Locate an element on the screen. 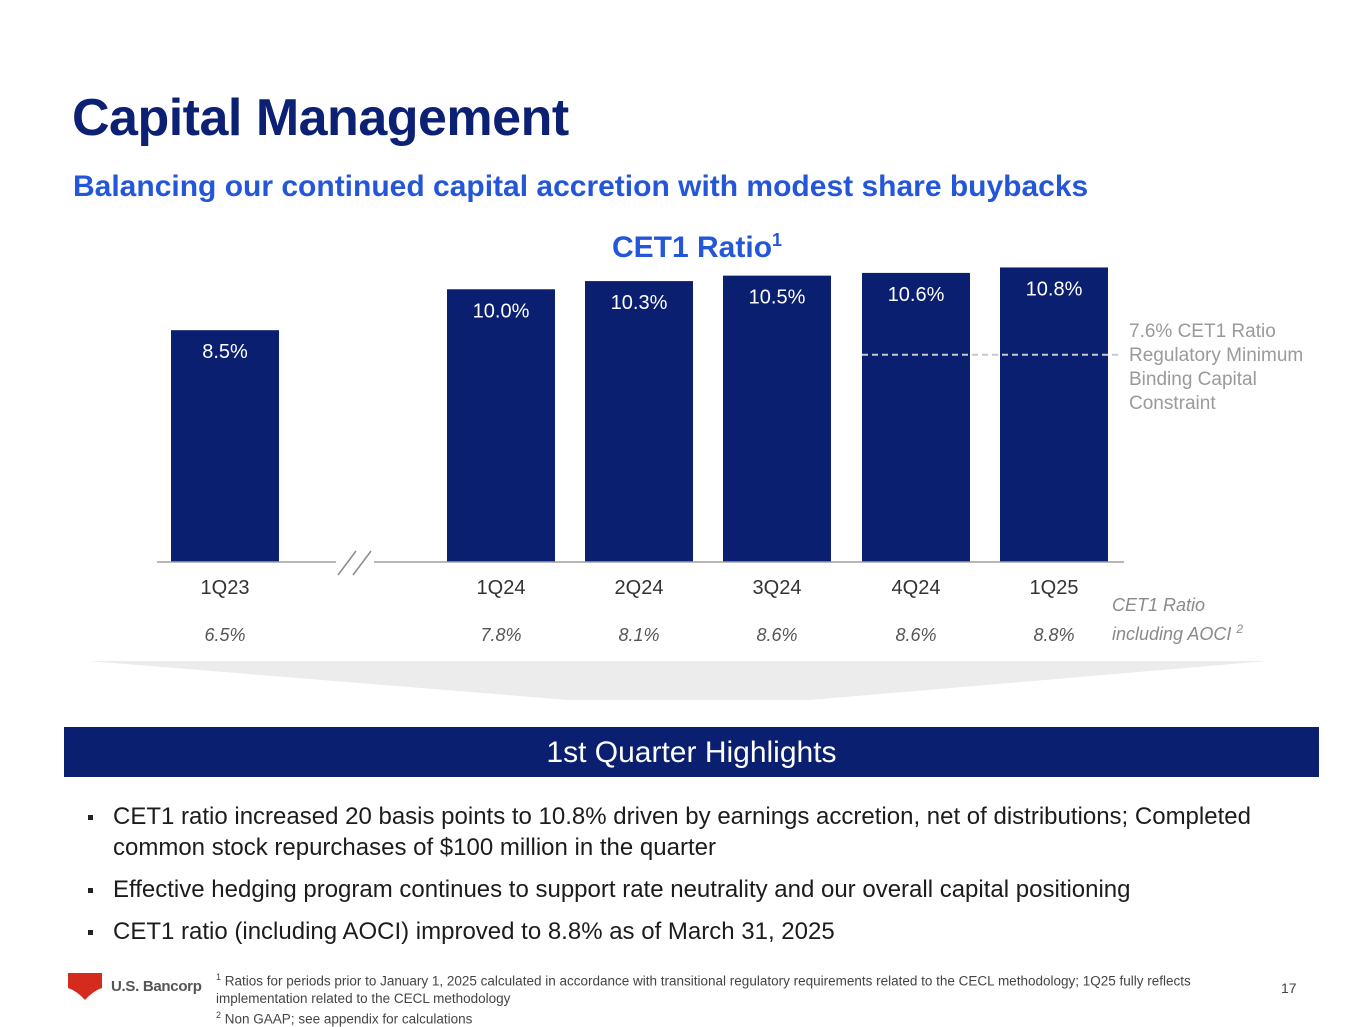  regulatory-minimum-note-line: Binding Capital is located at coordinates (1244, 380).